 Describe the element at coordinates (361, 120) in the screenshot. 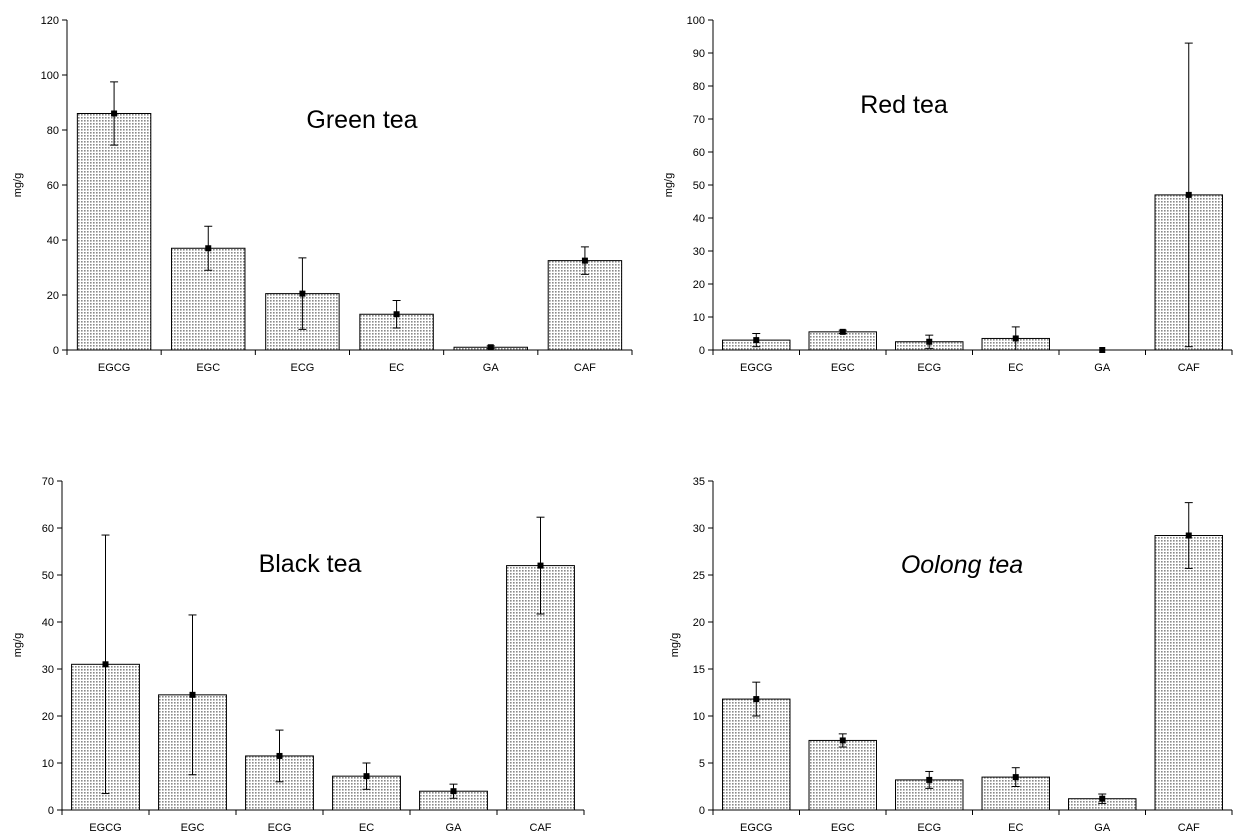

I see `panel-title: Green tea` at that location.